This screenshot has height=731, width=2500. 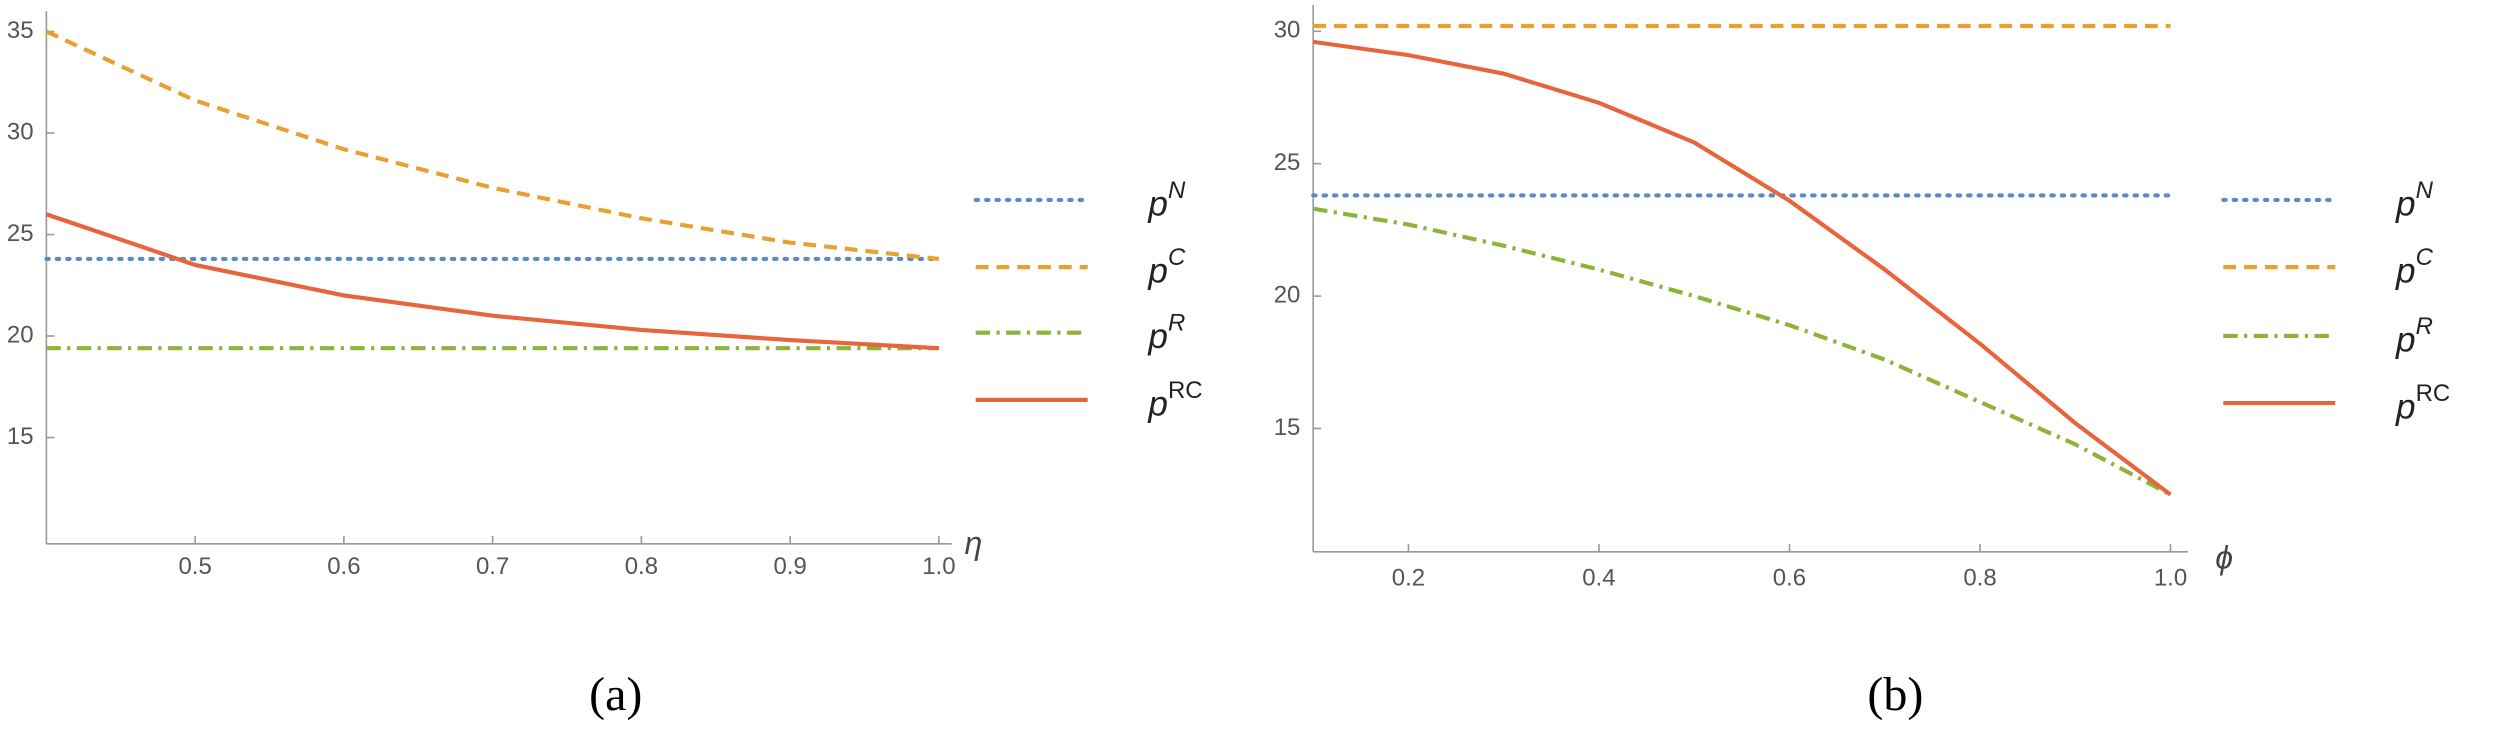 I want to click on x-tick-label: 0.5, so click(x=194, y=566).